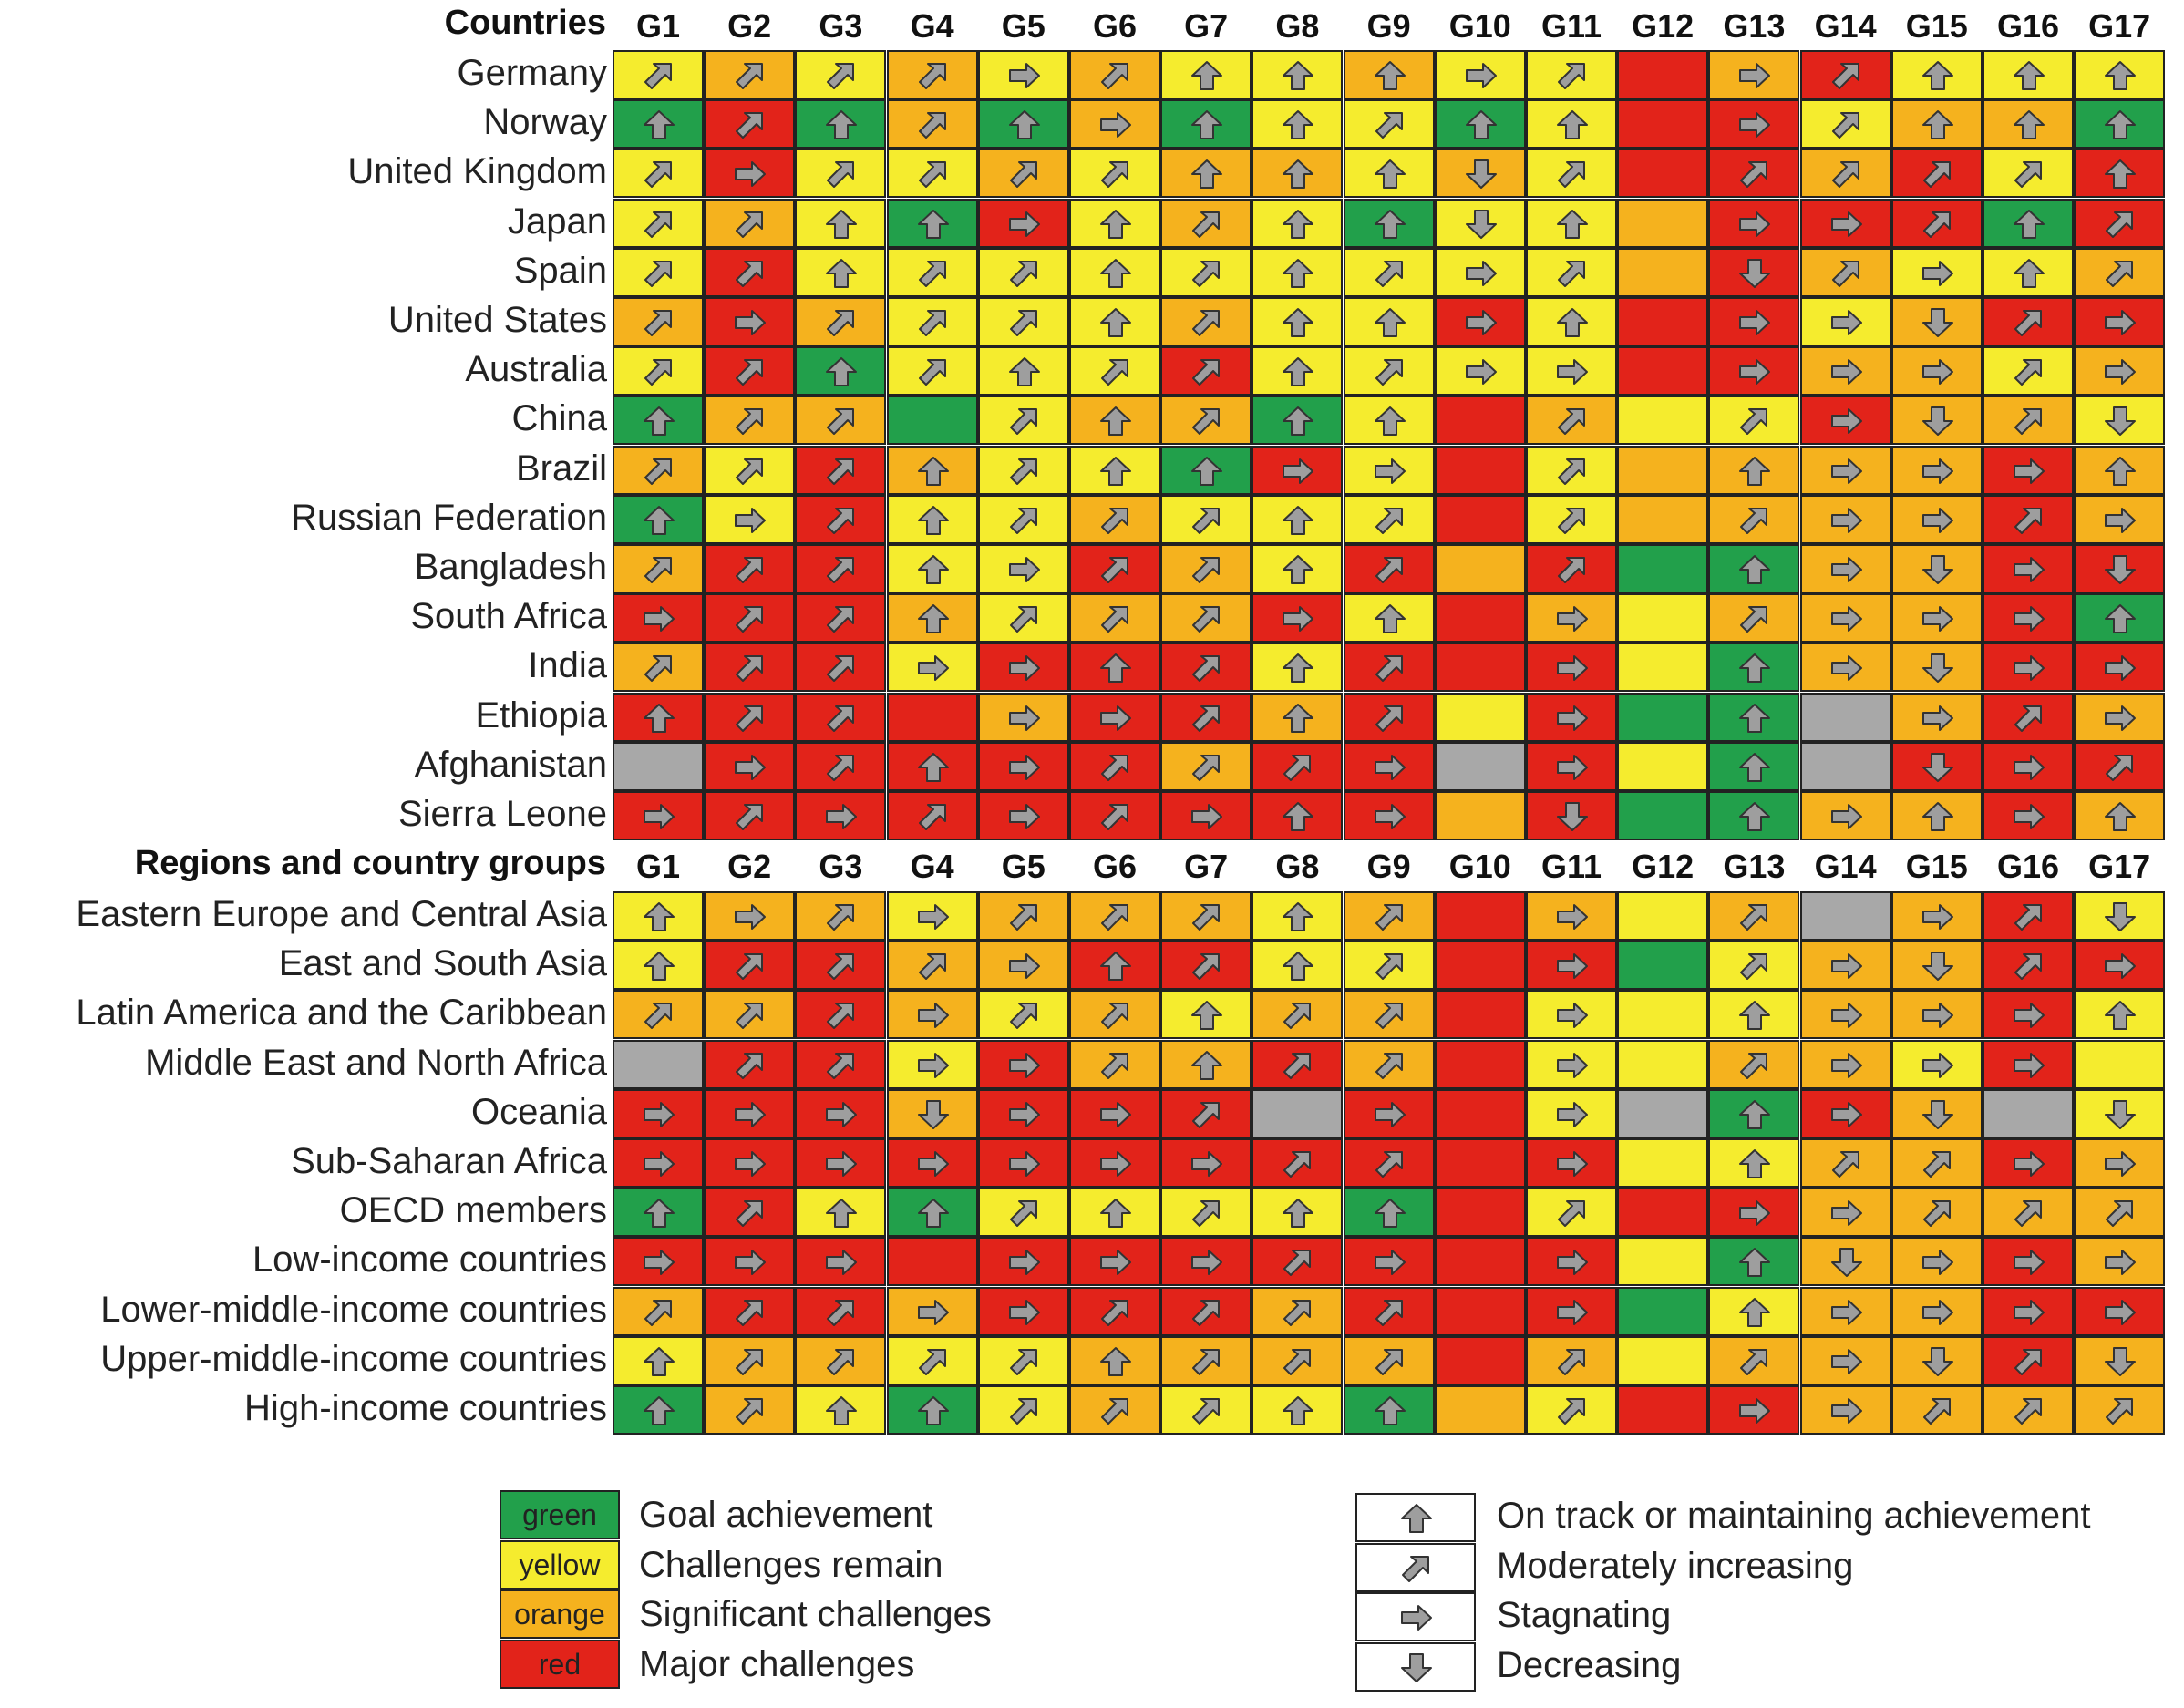  I want to click on down-arrow-icon, so click(1937, 767).